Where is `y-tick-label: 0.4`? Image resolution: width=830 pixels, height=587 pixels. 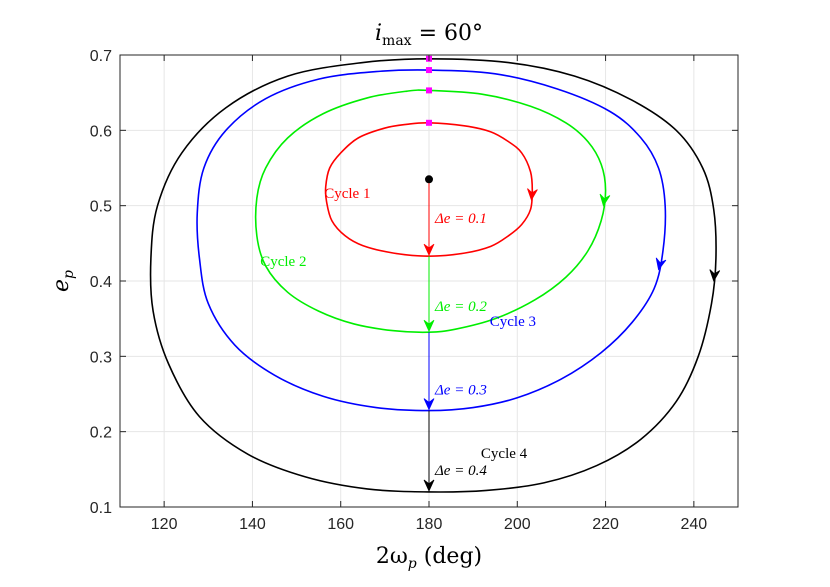 y-tick-label: 0.4 is located at coordinates (101, 282).